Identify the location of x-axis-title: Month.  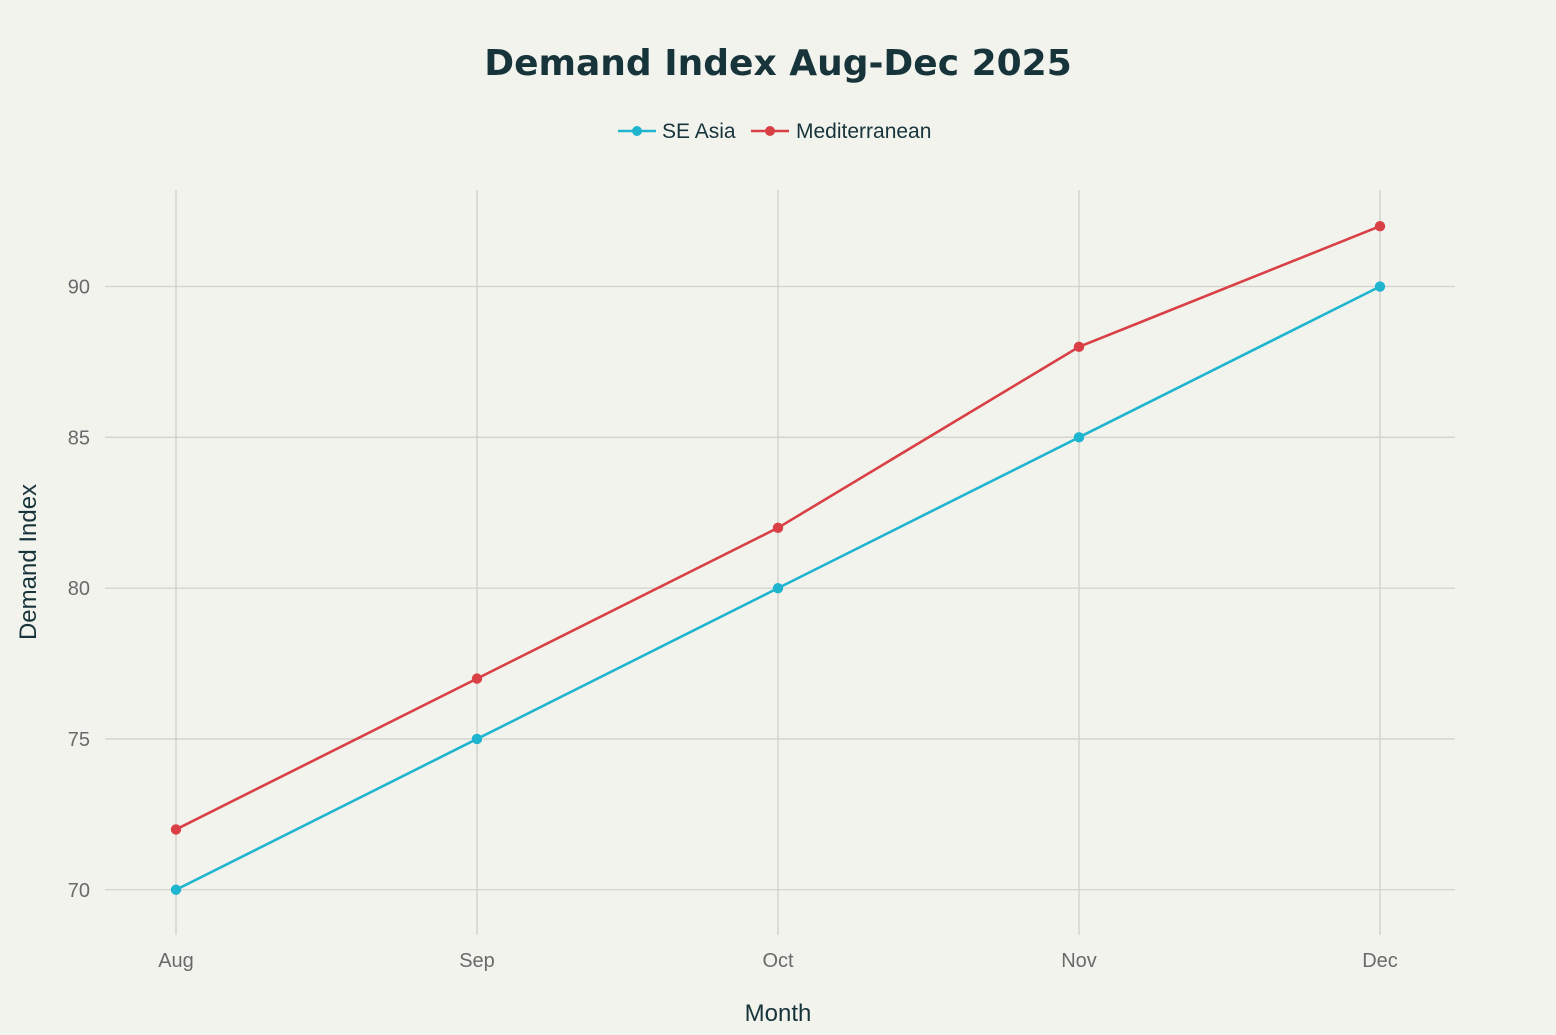
(778, 1013).